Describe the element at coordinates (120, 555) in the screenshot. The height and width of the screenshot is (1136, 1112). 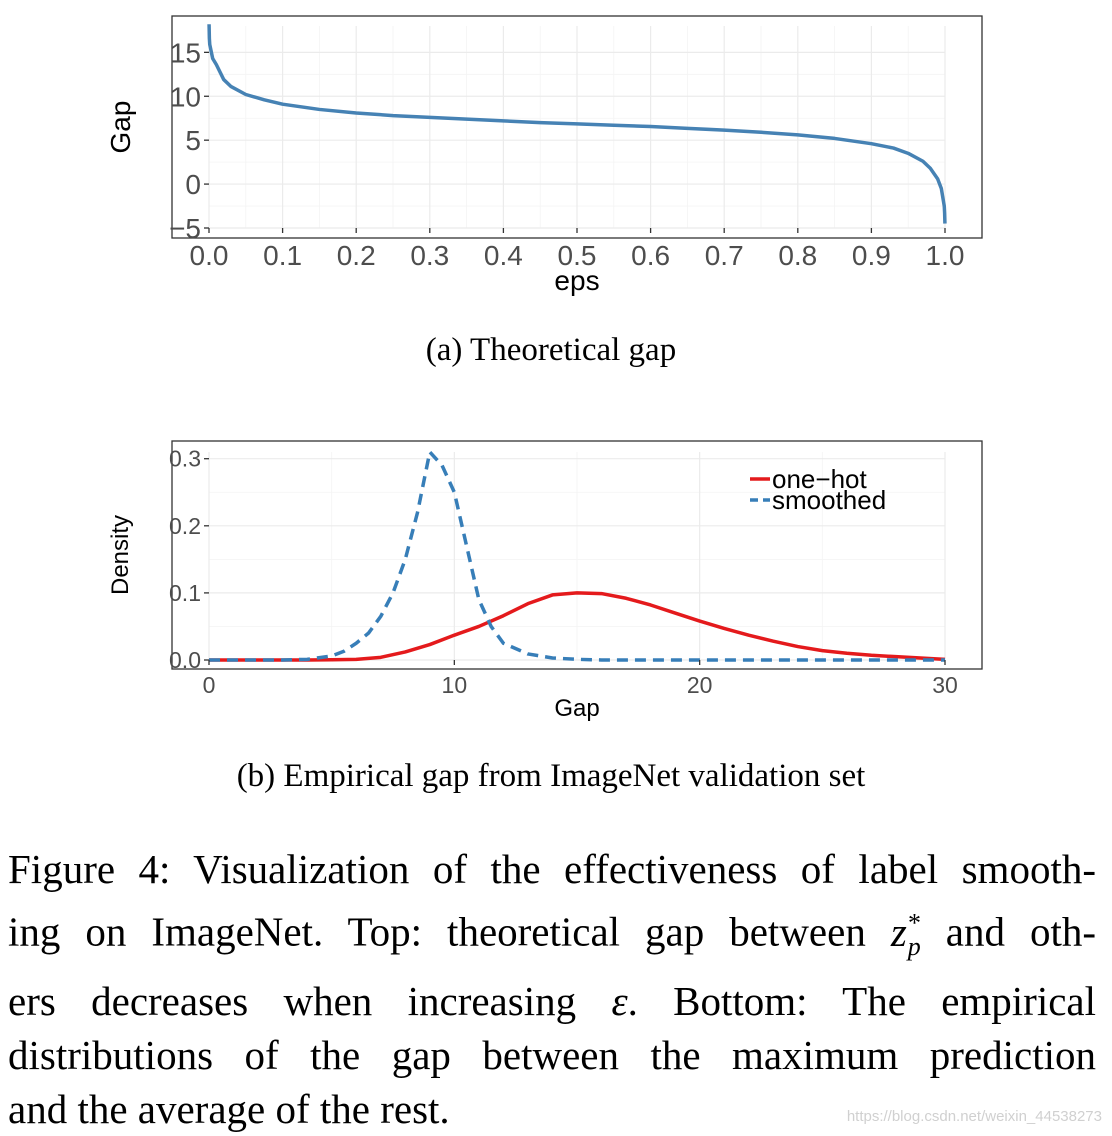
I see `chart-b-y-axis-title: Density` at that location.